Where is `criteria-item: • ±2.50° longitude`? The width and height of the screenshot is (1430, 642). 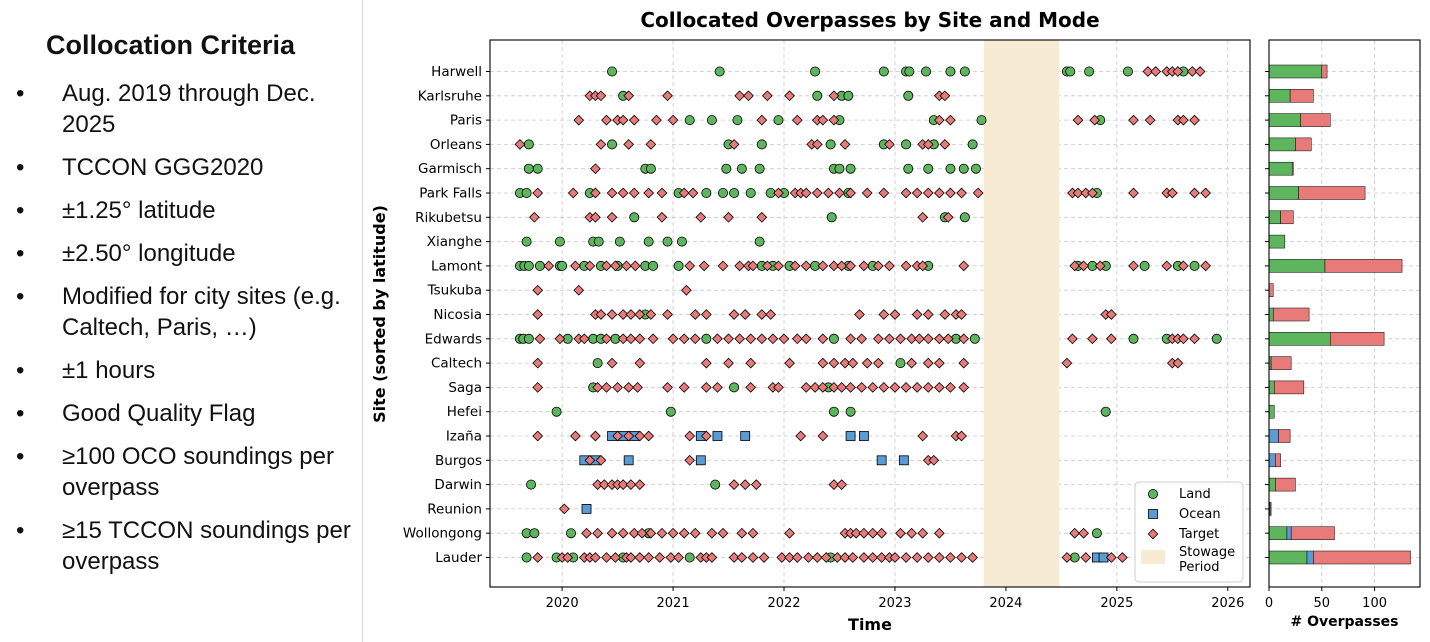 criteria-item: • ±2.50° longitude is located at coordinates (176, 253).